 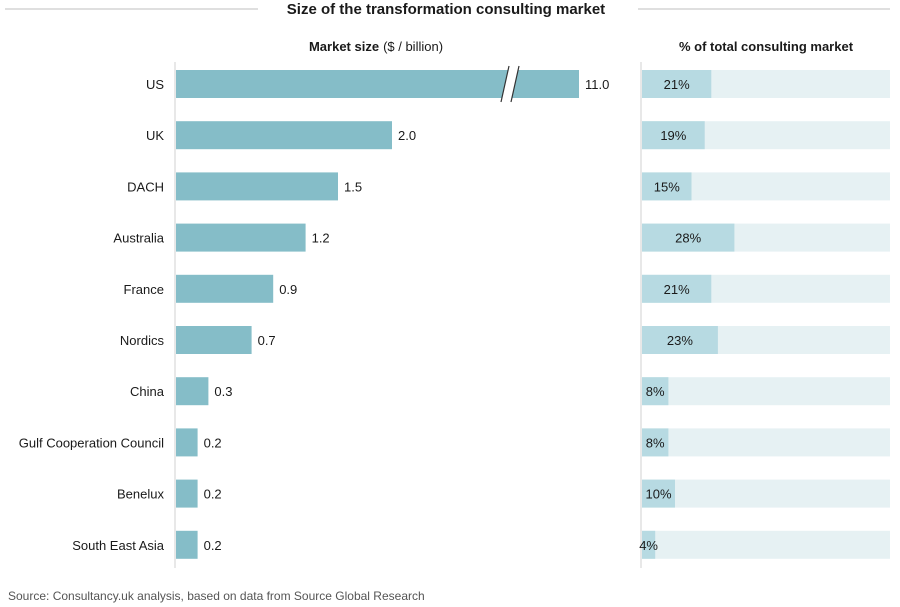 I want to click on row-6: China 0.3 8%, so click(x=510, y=391).